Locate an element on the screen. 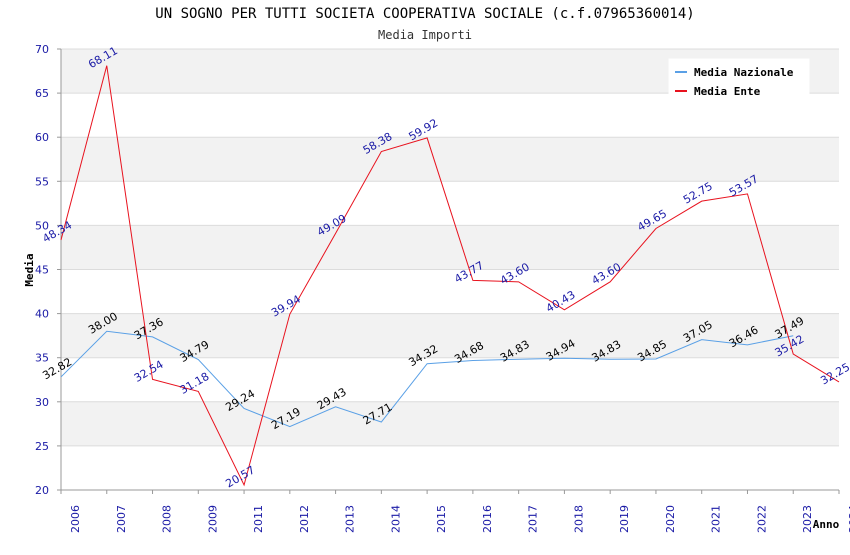  y-axis-label: Media is located at coordinates (29, 269).